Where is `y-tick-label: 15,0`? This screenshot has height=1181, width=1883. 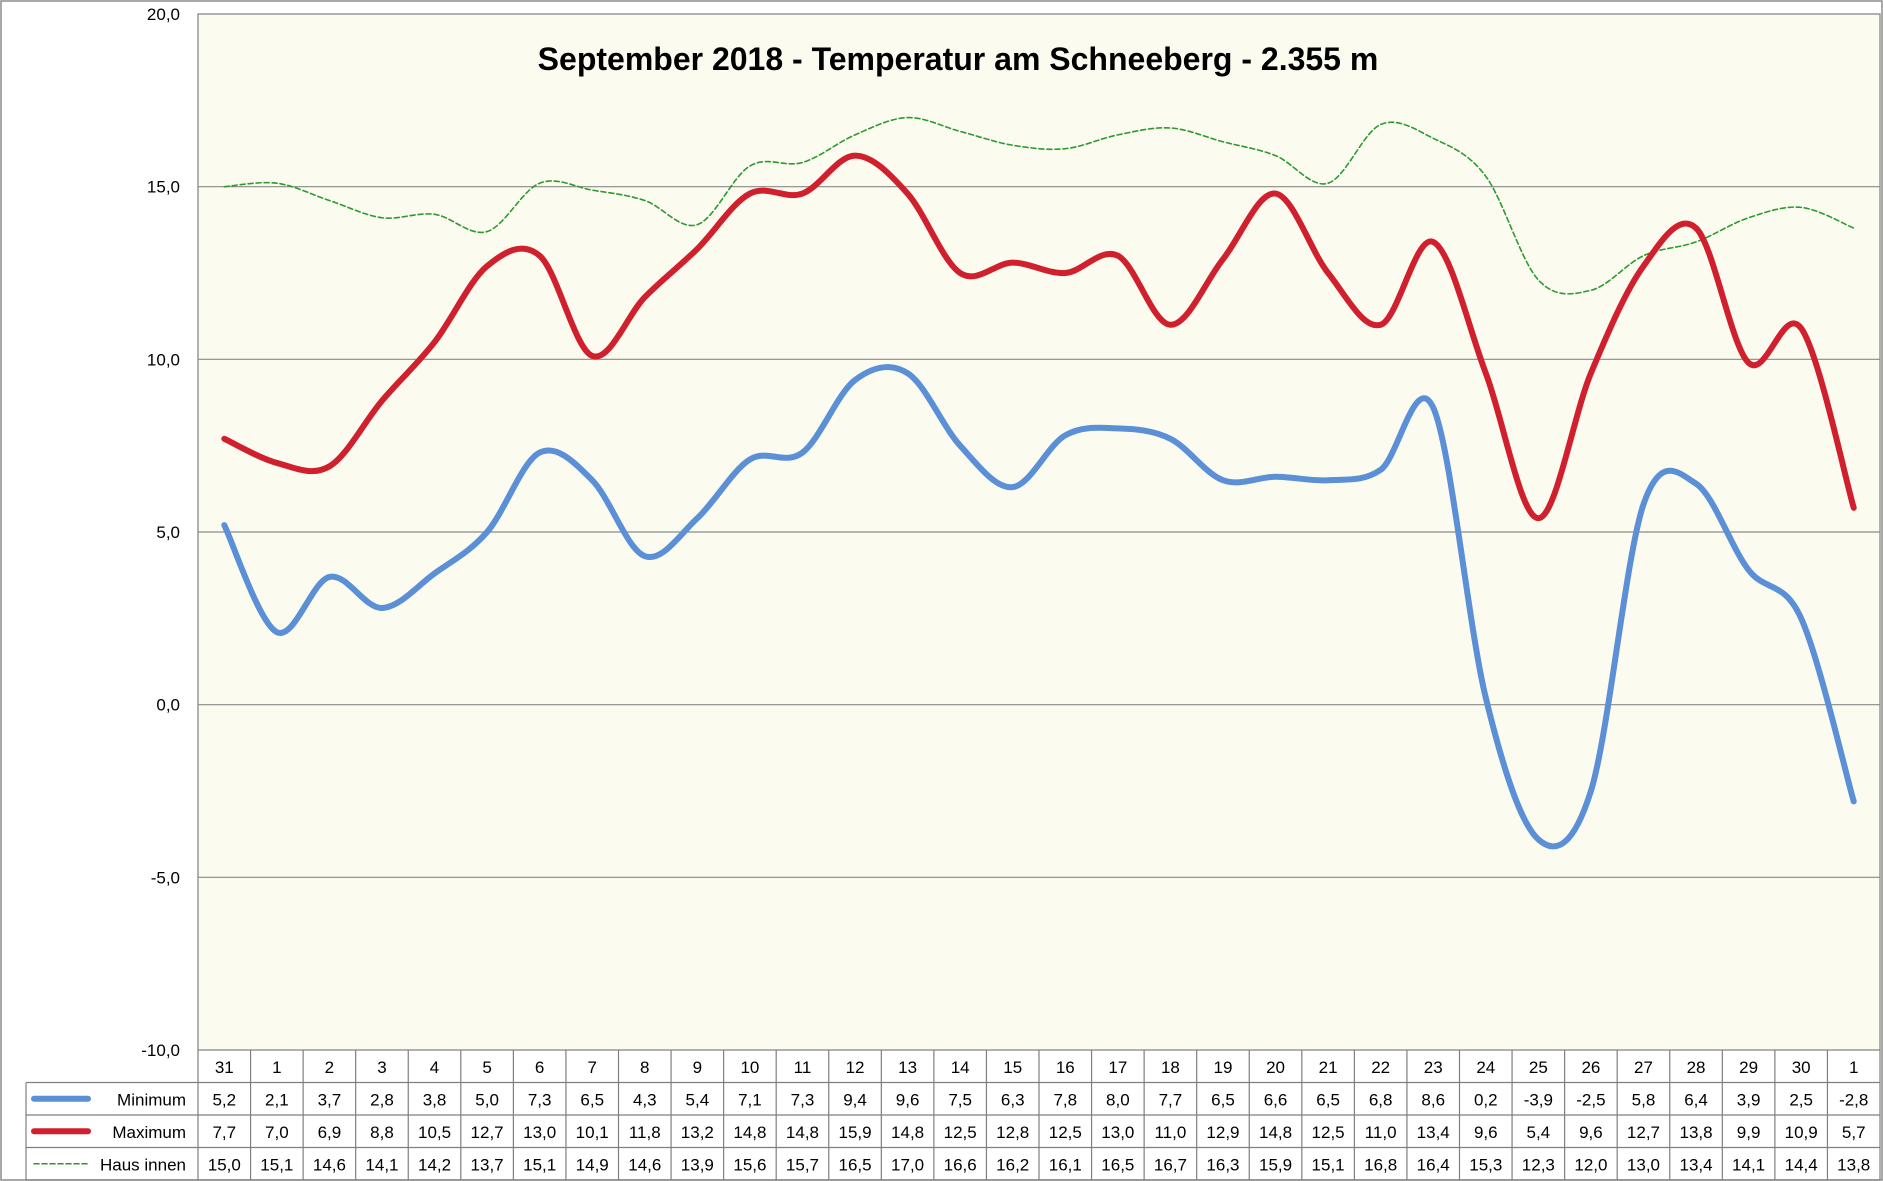 y-tick-label: 15,0 is located at coordinates (163, 187).